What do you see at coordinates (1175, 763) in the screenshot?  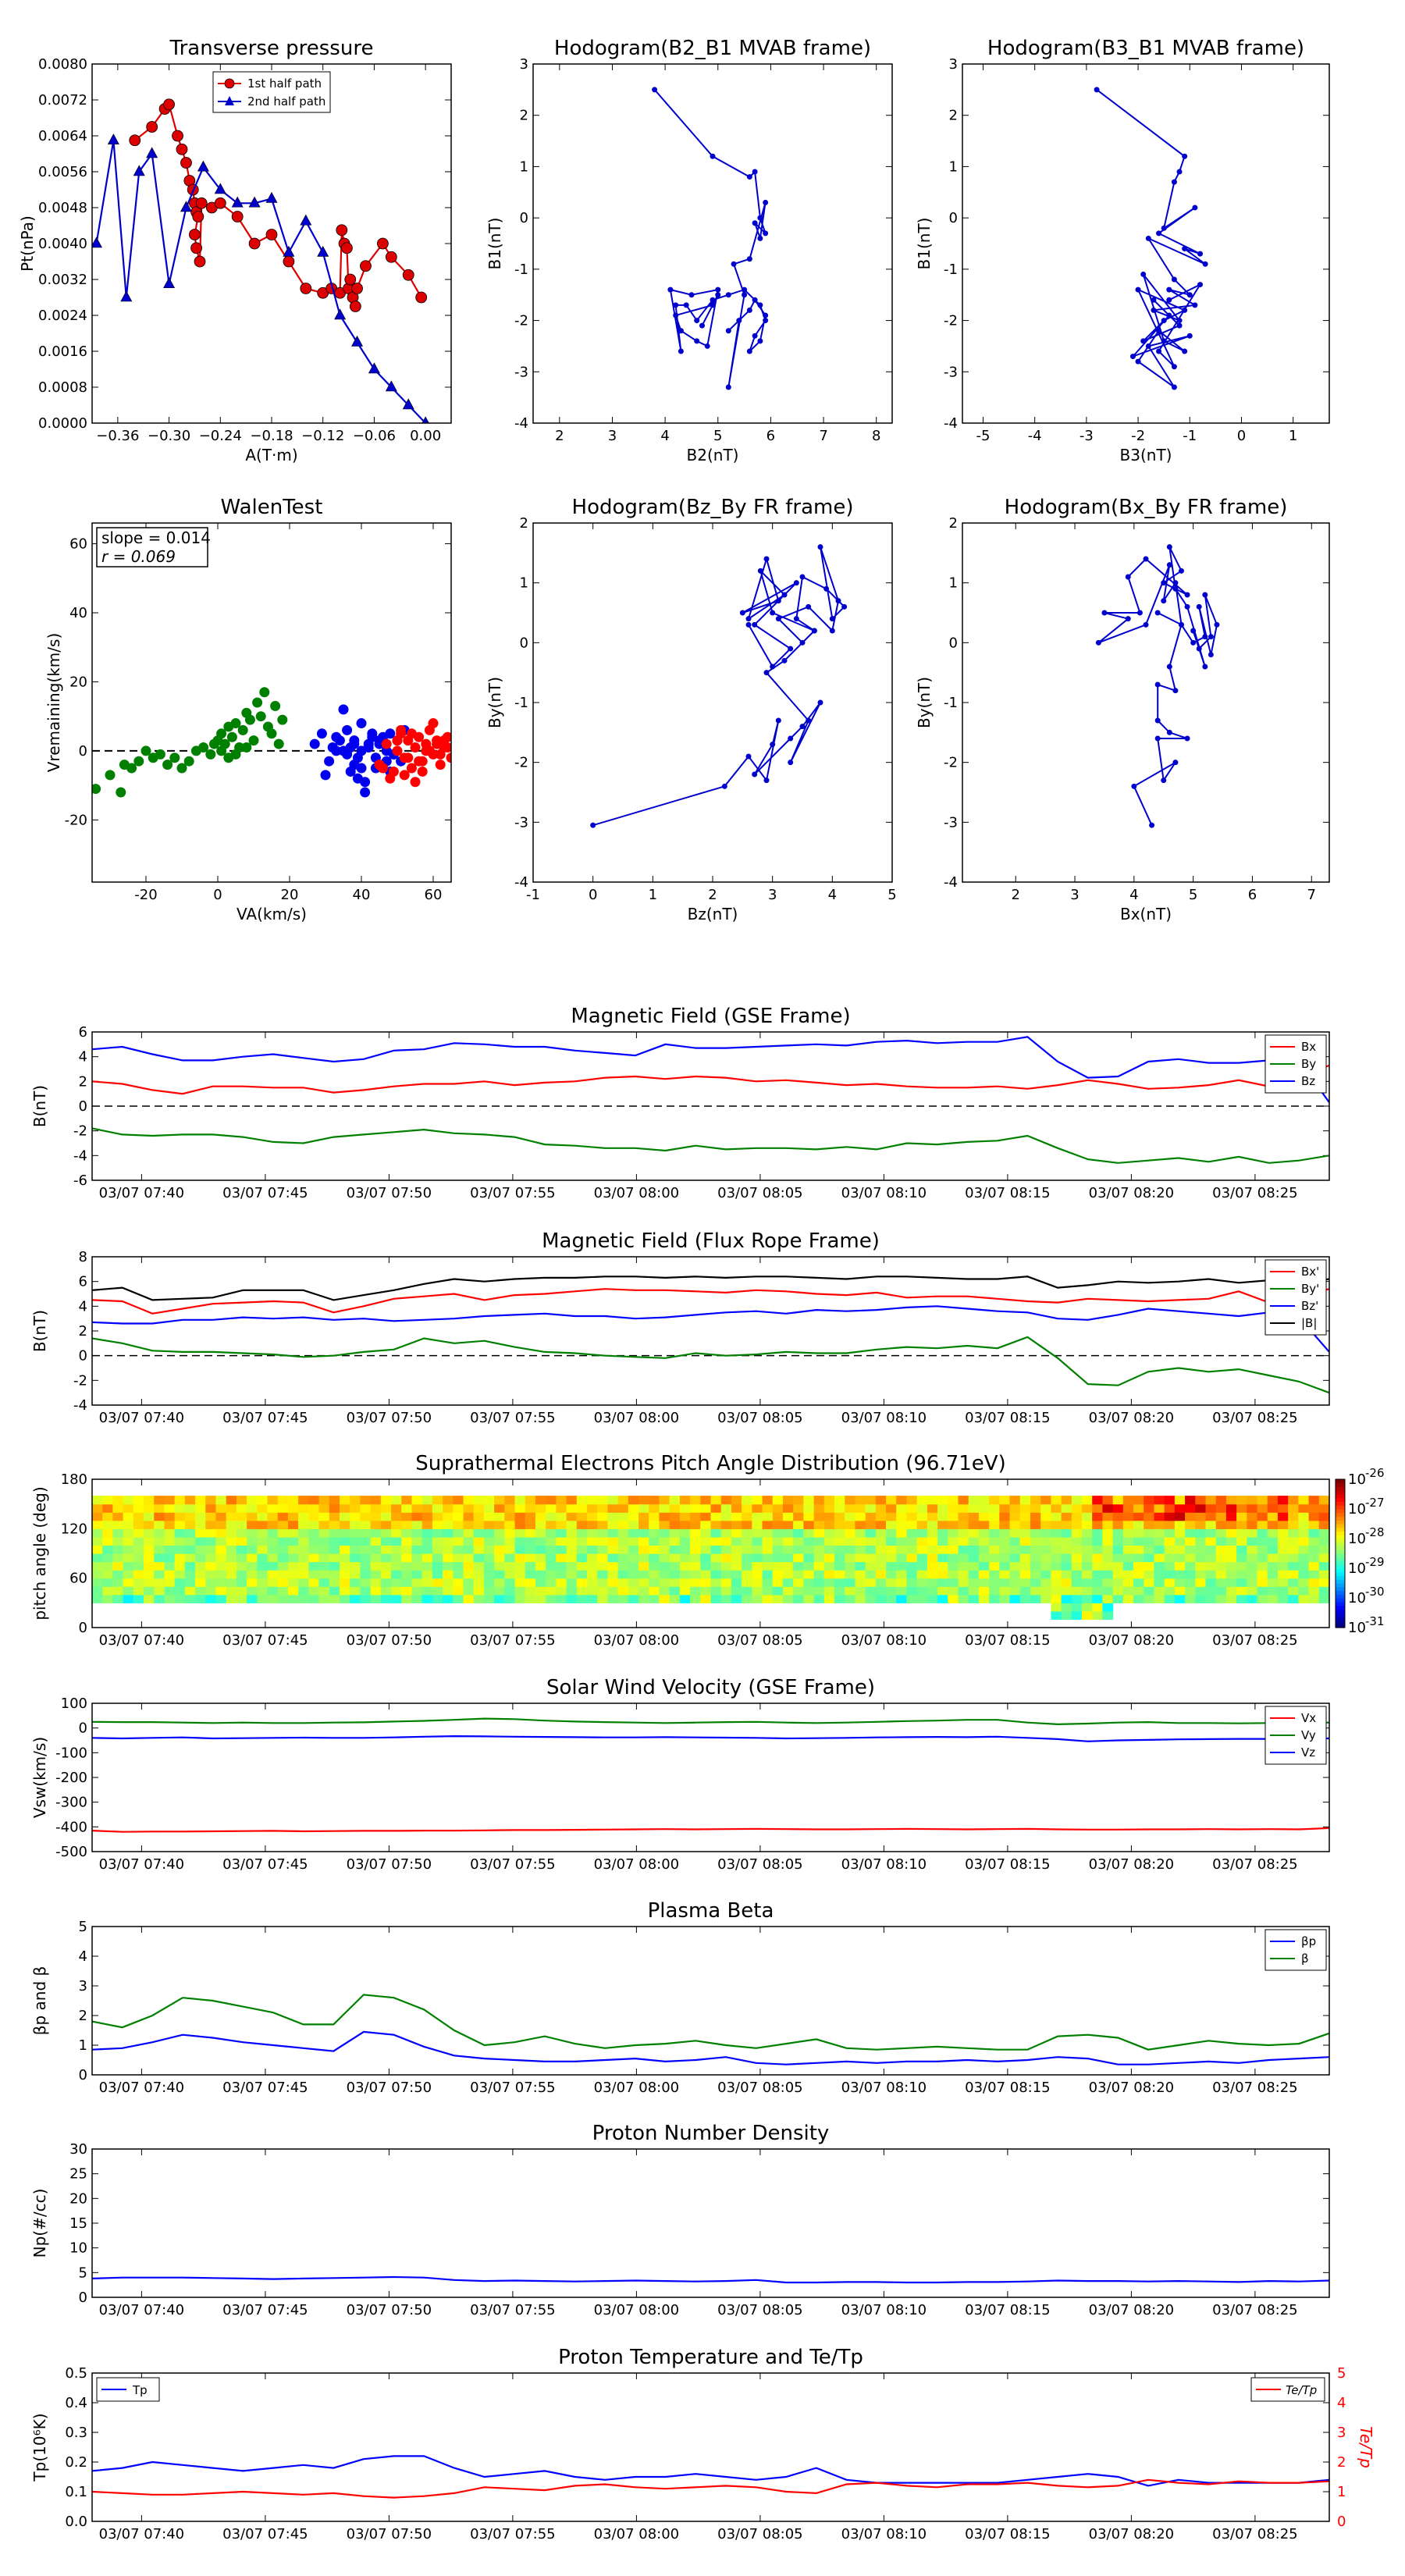 I see `hxy-point` at bounding box center [1175, 763].